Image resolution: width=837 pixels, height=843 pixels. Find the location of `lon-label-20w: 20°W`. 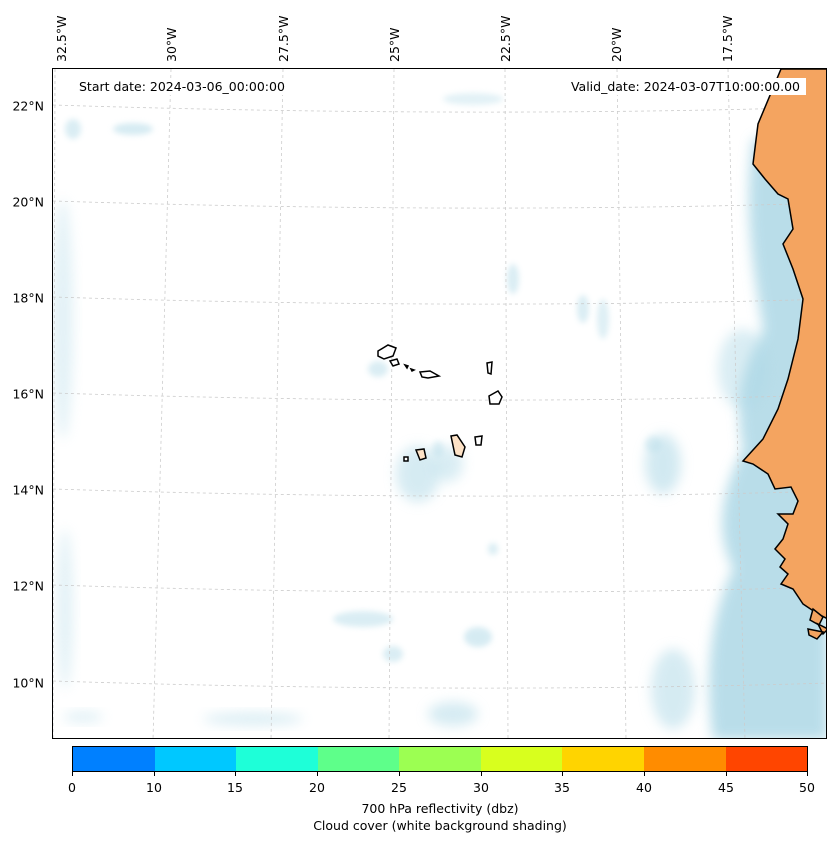

lon-label-20w: 20°W is located at coordinates (616, 44).